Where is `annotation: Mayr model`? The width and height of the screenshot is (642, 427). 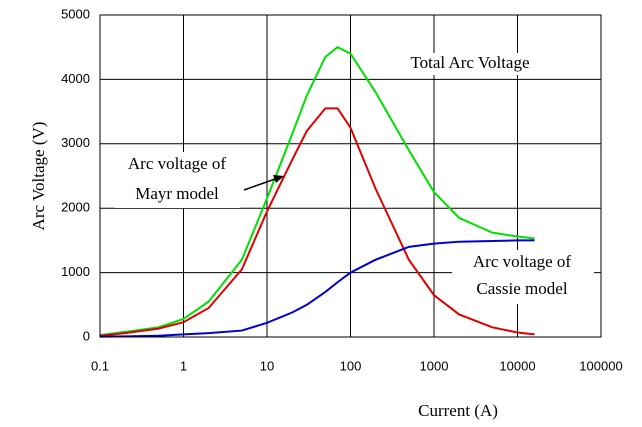
annotation: Mayr model is located at coordinates (177, 193).